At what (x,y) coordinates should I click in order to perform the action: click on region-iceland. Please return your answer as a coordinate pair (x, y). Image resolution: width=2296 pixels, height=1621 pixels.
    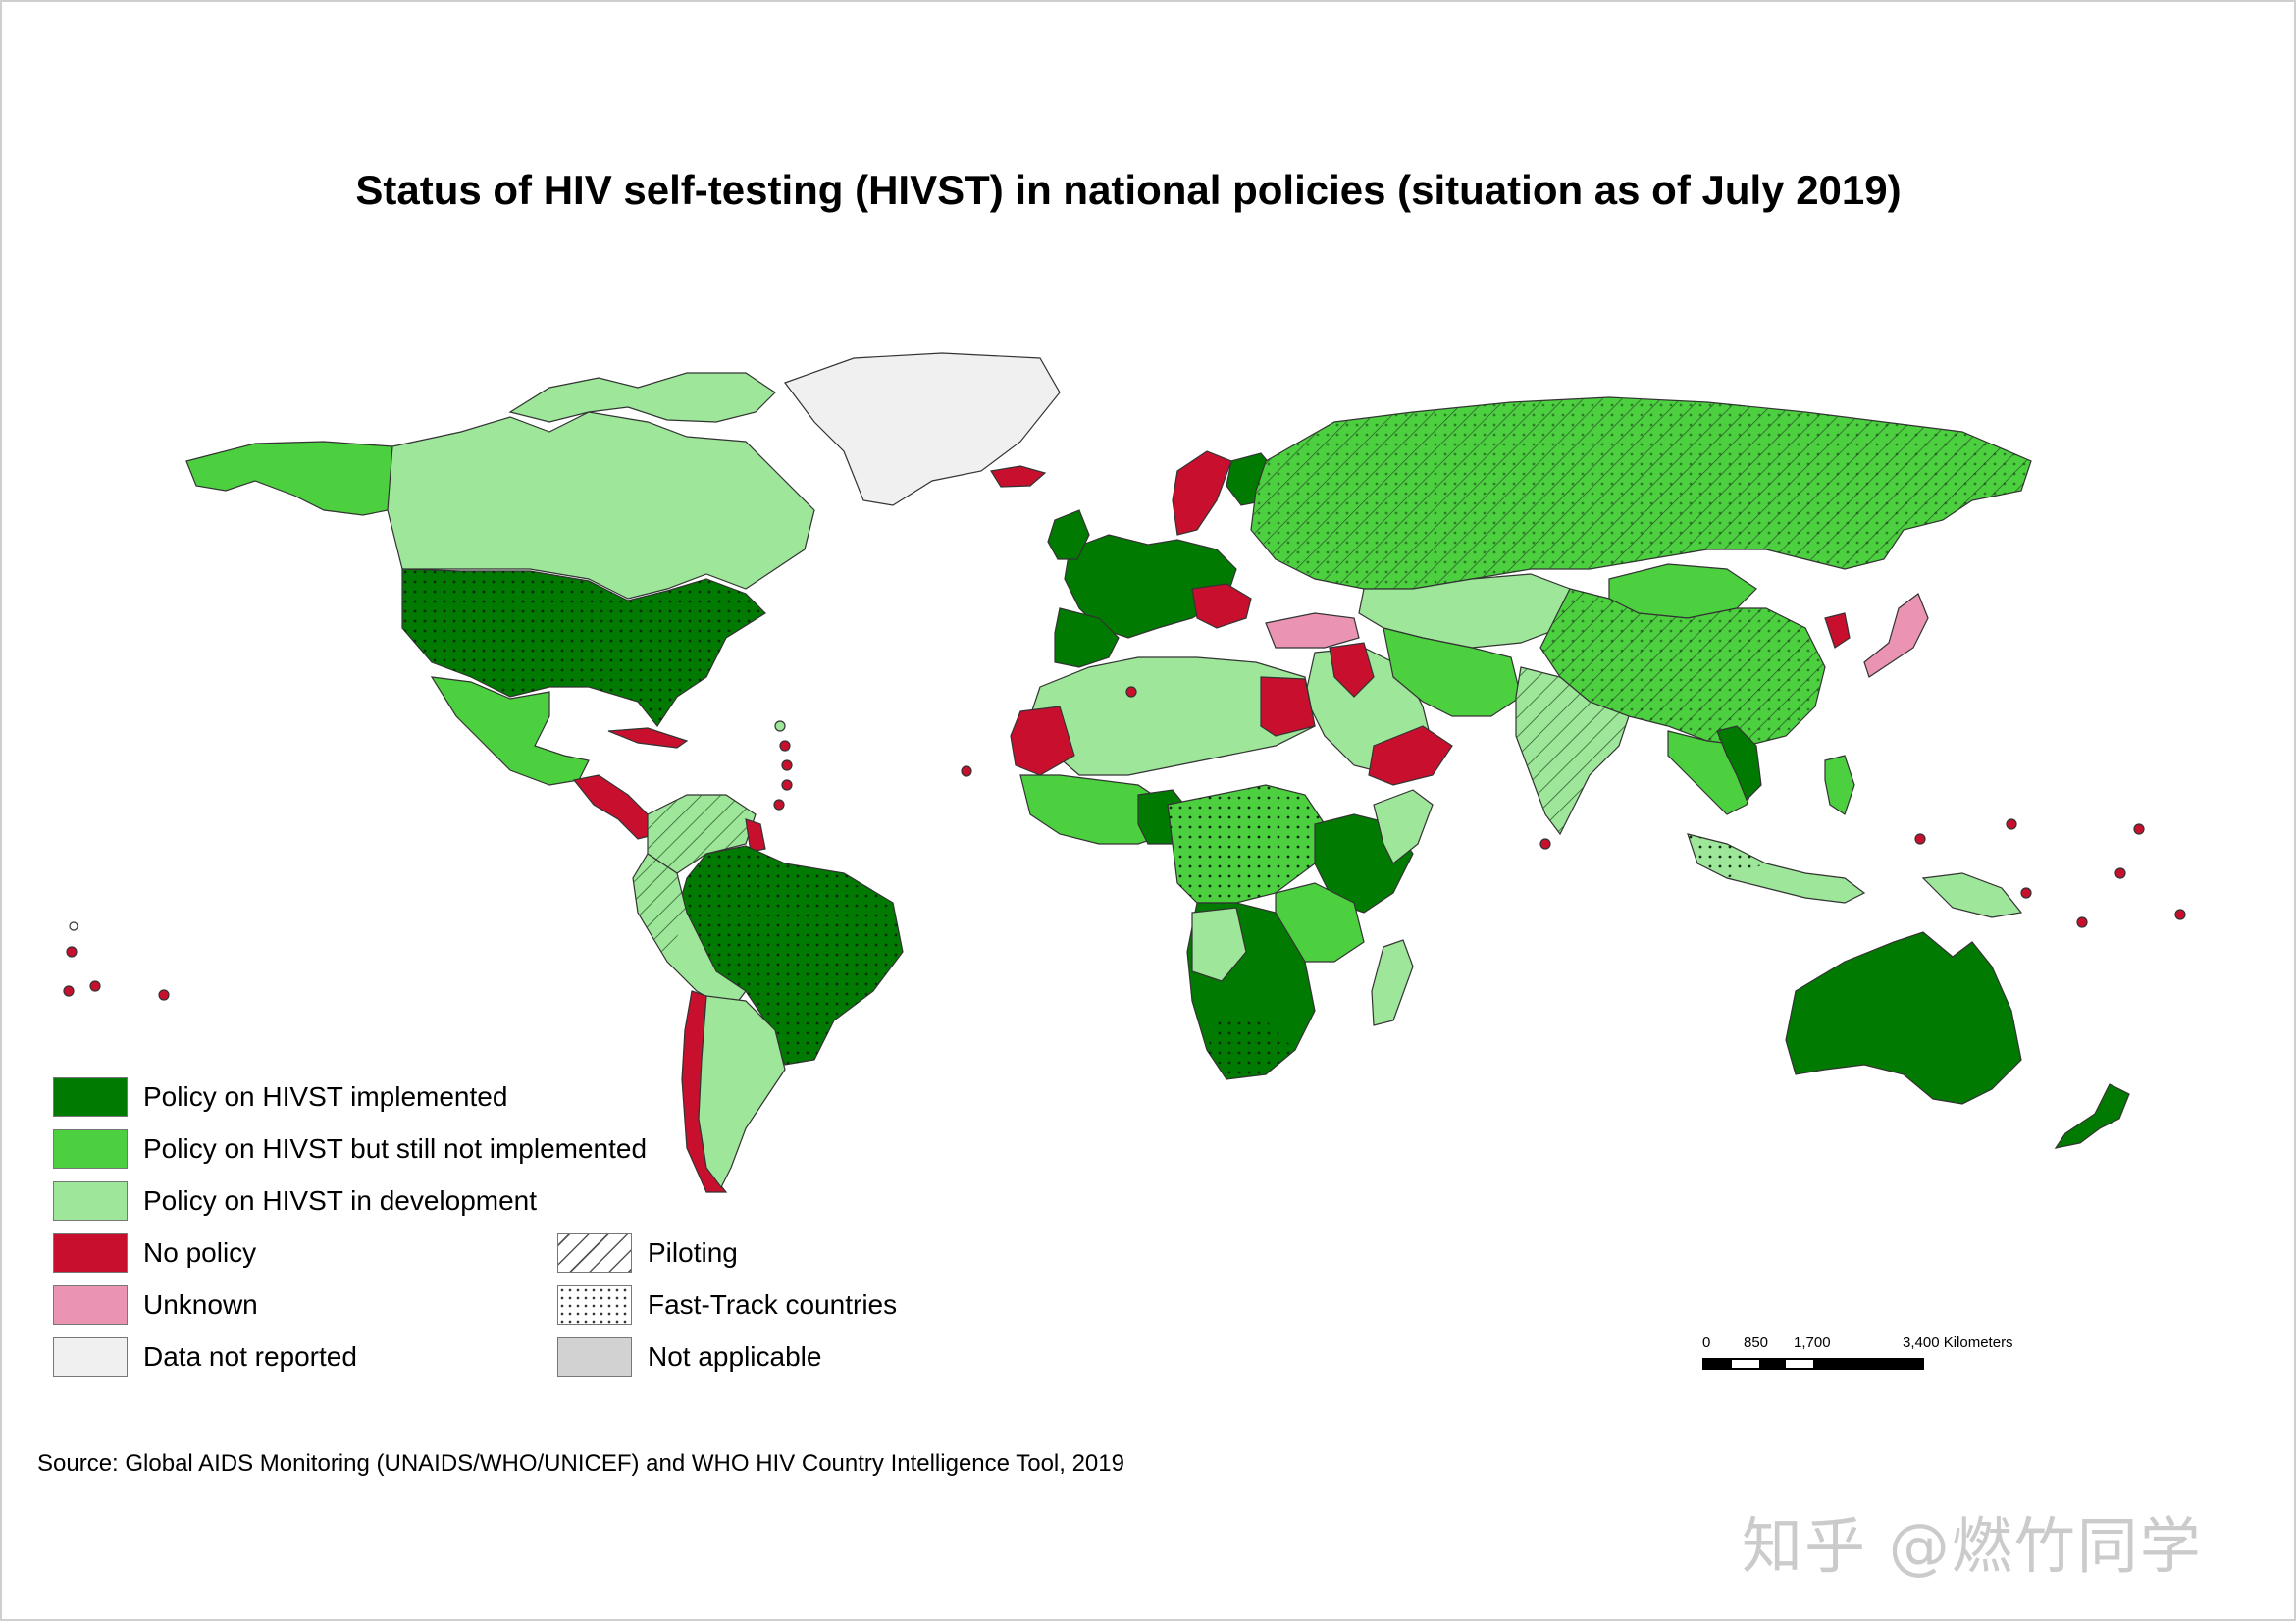
    Looking at the image, I should click on (1018, 476).